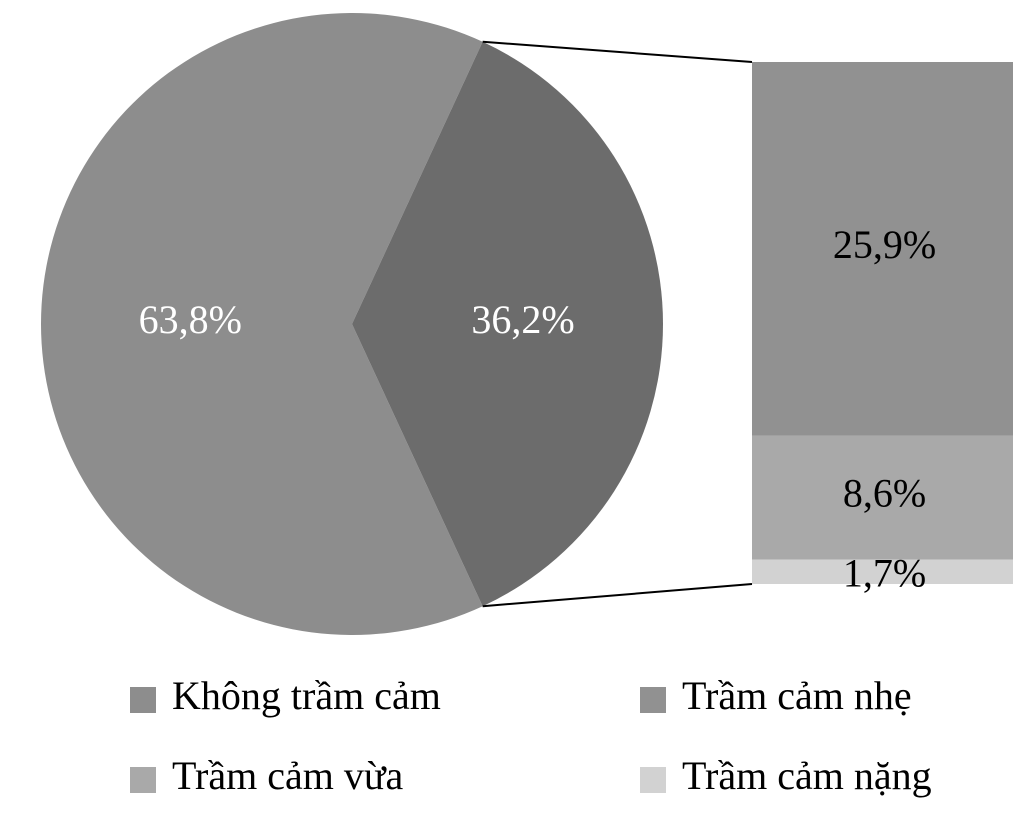  I want to click on data-label: 8,6%, so click(884, 493).